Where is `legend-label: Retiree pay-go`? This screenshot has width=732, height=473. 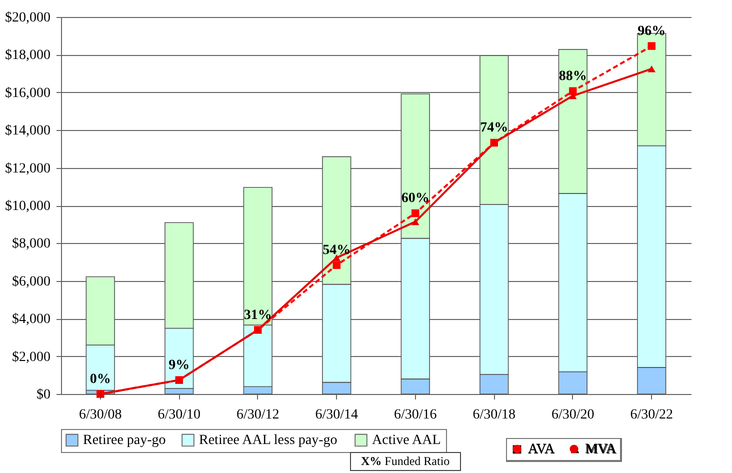 legend-label: Retiree pay-go is located at coordinates (124, 440).